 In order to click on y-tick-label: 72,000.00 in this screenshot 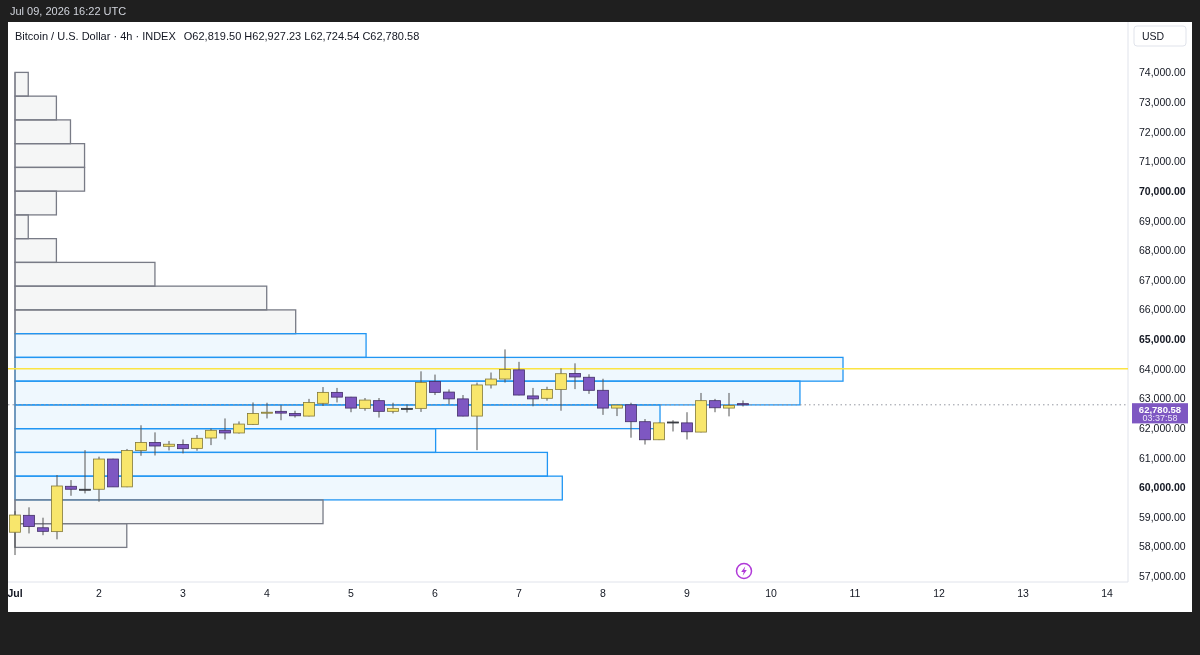, I will do `click(1162, 131)`.